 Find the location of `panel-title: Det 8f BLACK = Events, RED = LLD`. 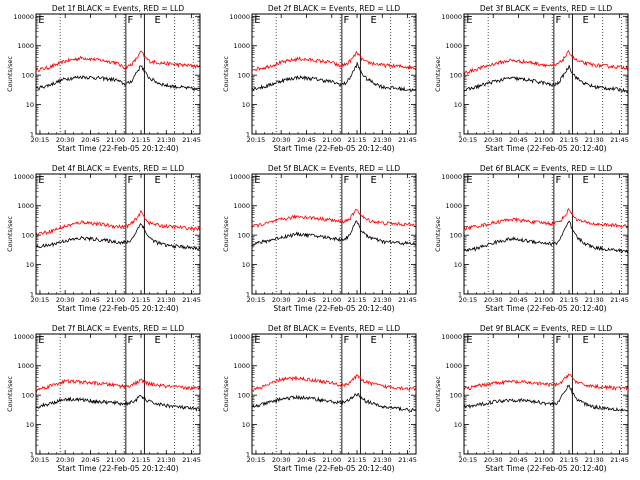

panel-title: Det 8f BLACK = Events, RED = LLD is located at coordinates (334, 328).